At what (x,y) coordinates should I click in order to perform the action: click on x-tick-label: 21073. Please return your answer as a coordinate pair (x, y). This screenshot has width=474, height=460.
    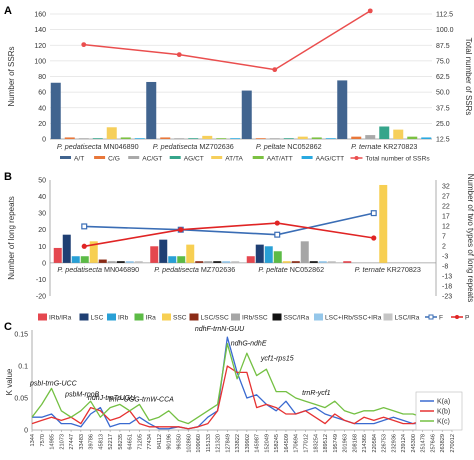
    Looking at the image, I should click on (62, 442).